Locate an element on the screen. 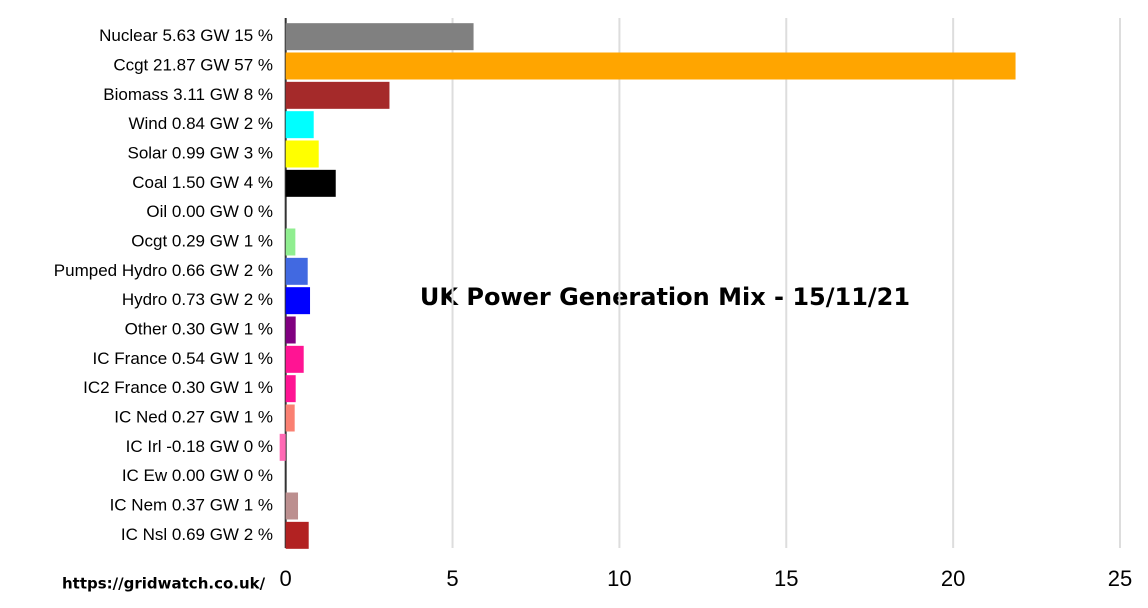  y-tick-label: Other 0.30 GW 1 % is located at coordinates (199, 328).